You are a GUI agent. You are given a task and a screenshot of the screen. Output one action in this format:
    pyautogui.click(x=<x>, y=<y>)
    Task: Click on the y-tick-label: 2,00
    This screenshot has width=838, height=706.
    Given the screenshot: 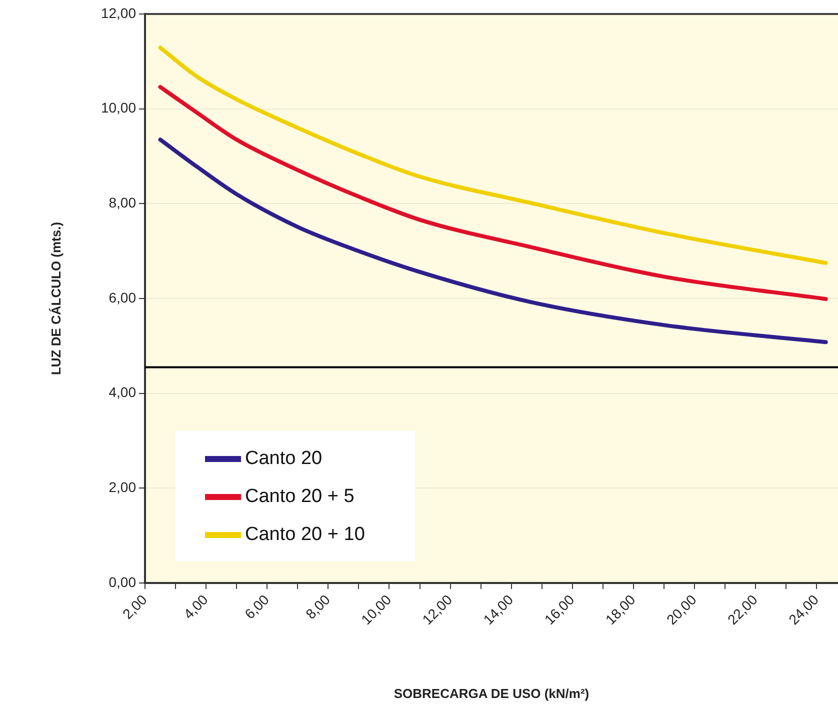 What is the action you would take?
    pyautogui.click(x=122, y=487)
    